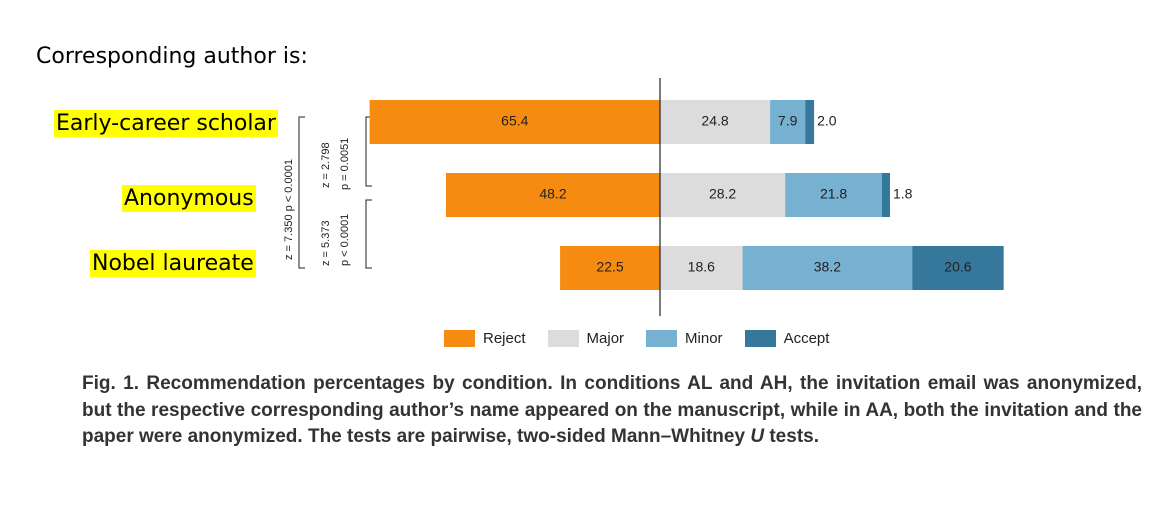 The width and height of the screenshot is (1156, 520). What do you see at coordinates (301, 192) in the screenshot?
I see `bracket-early-vs-nobel` at bounding box center [301, 192].